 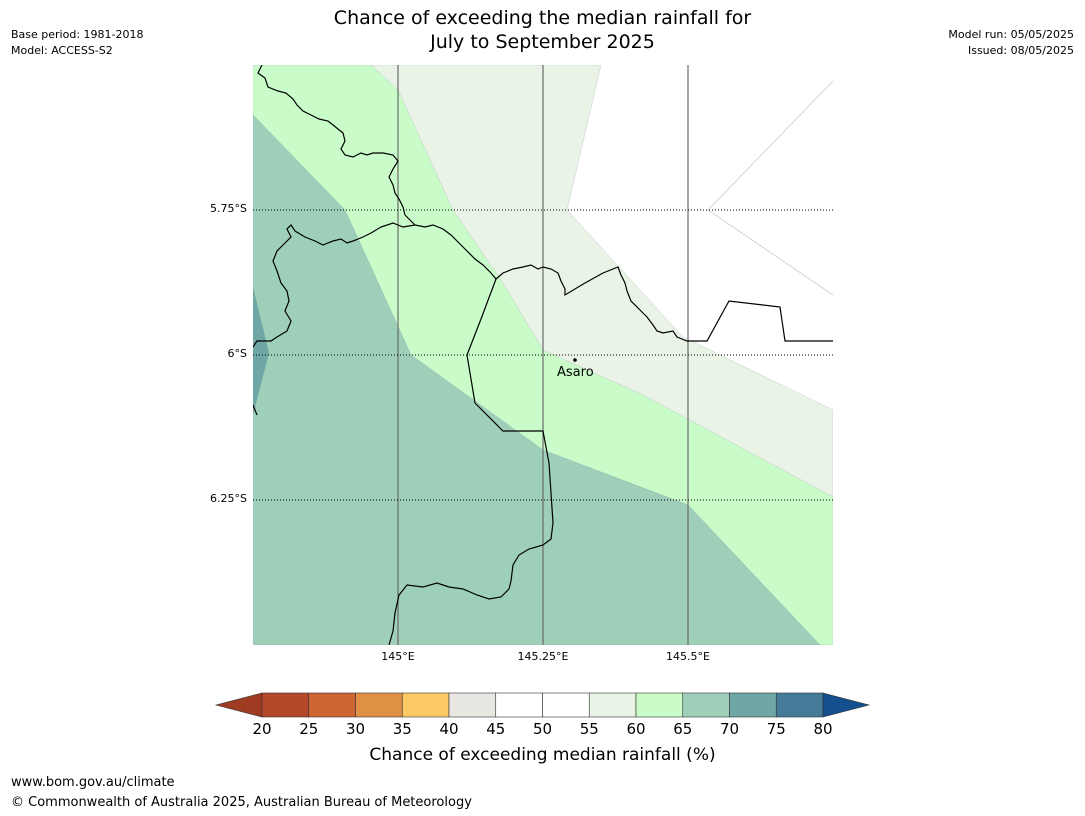 I want to click on colorbar, so click(x=542, y=705).